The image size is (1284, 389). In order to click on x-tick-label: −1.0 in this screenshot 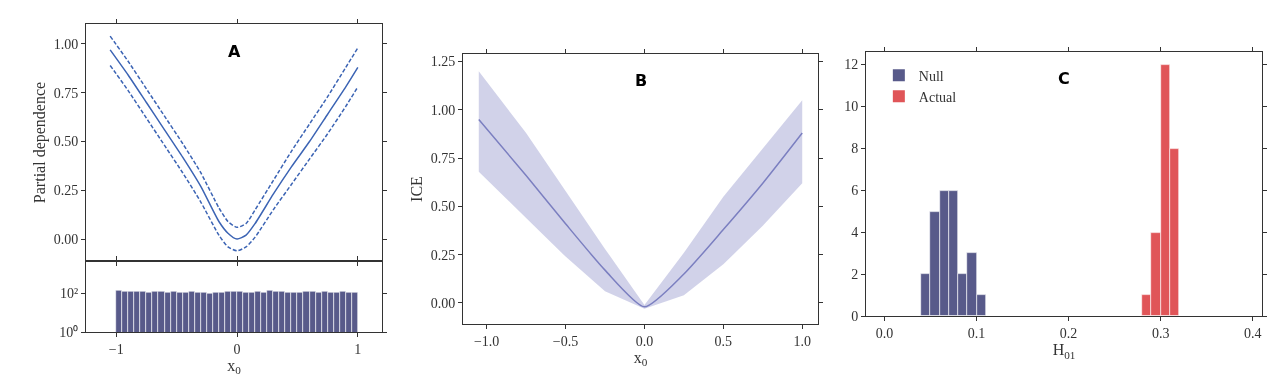, I will do `click(486, 341)`.